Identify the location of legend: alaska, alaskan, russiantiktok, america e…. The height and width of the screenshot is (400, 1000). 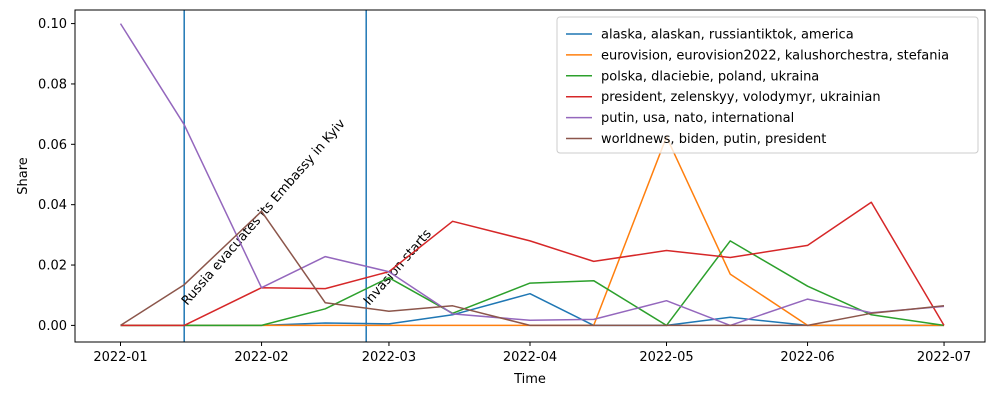
(767, 85).